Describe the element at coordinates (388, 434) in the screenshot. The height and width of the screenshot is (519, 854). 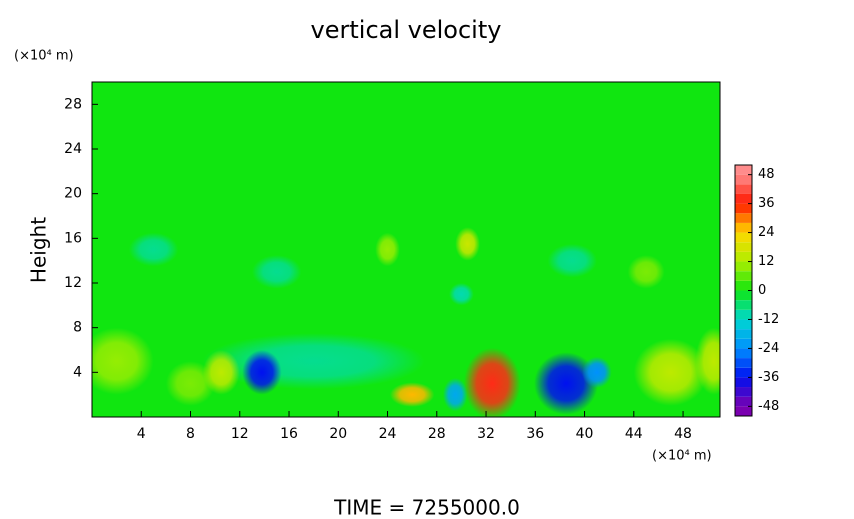
I see `x-tick-label: 24` at that location.